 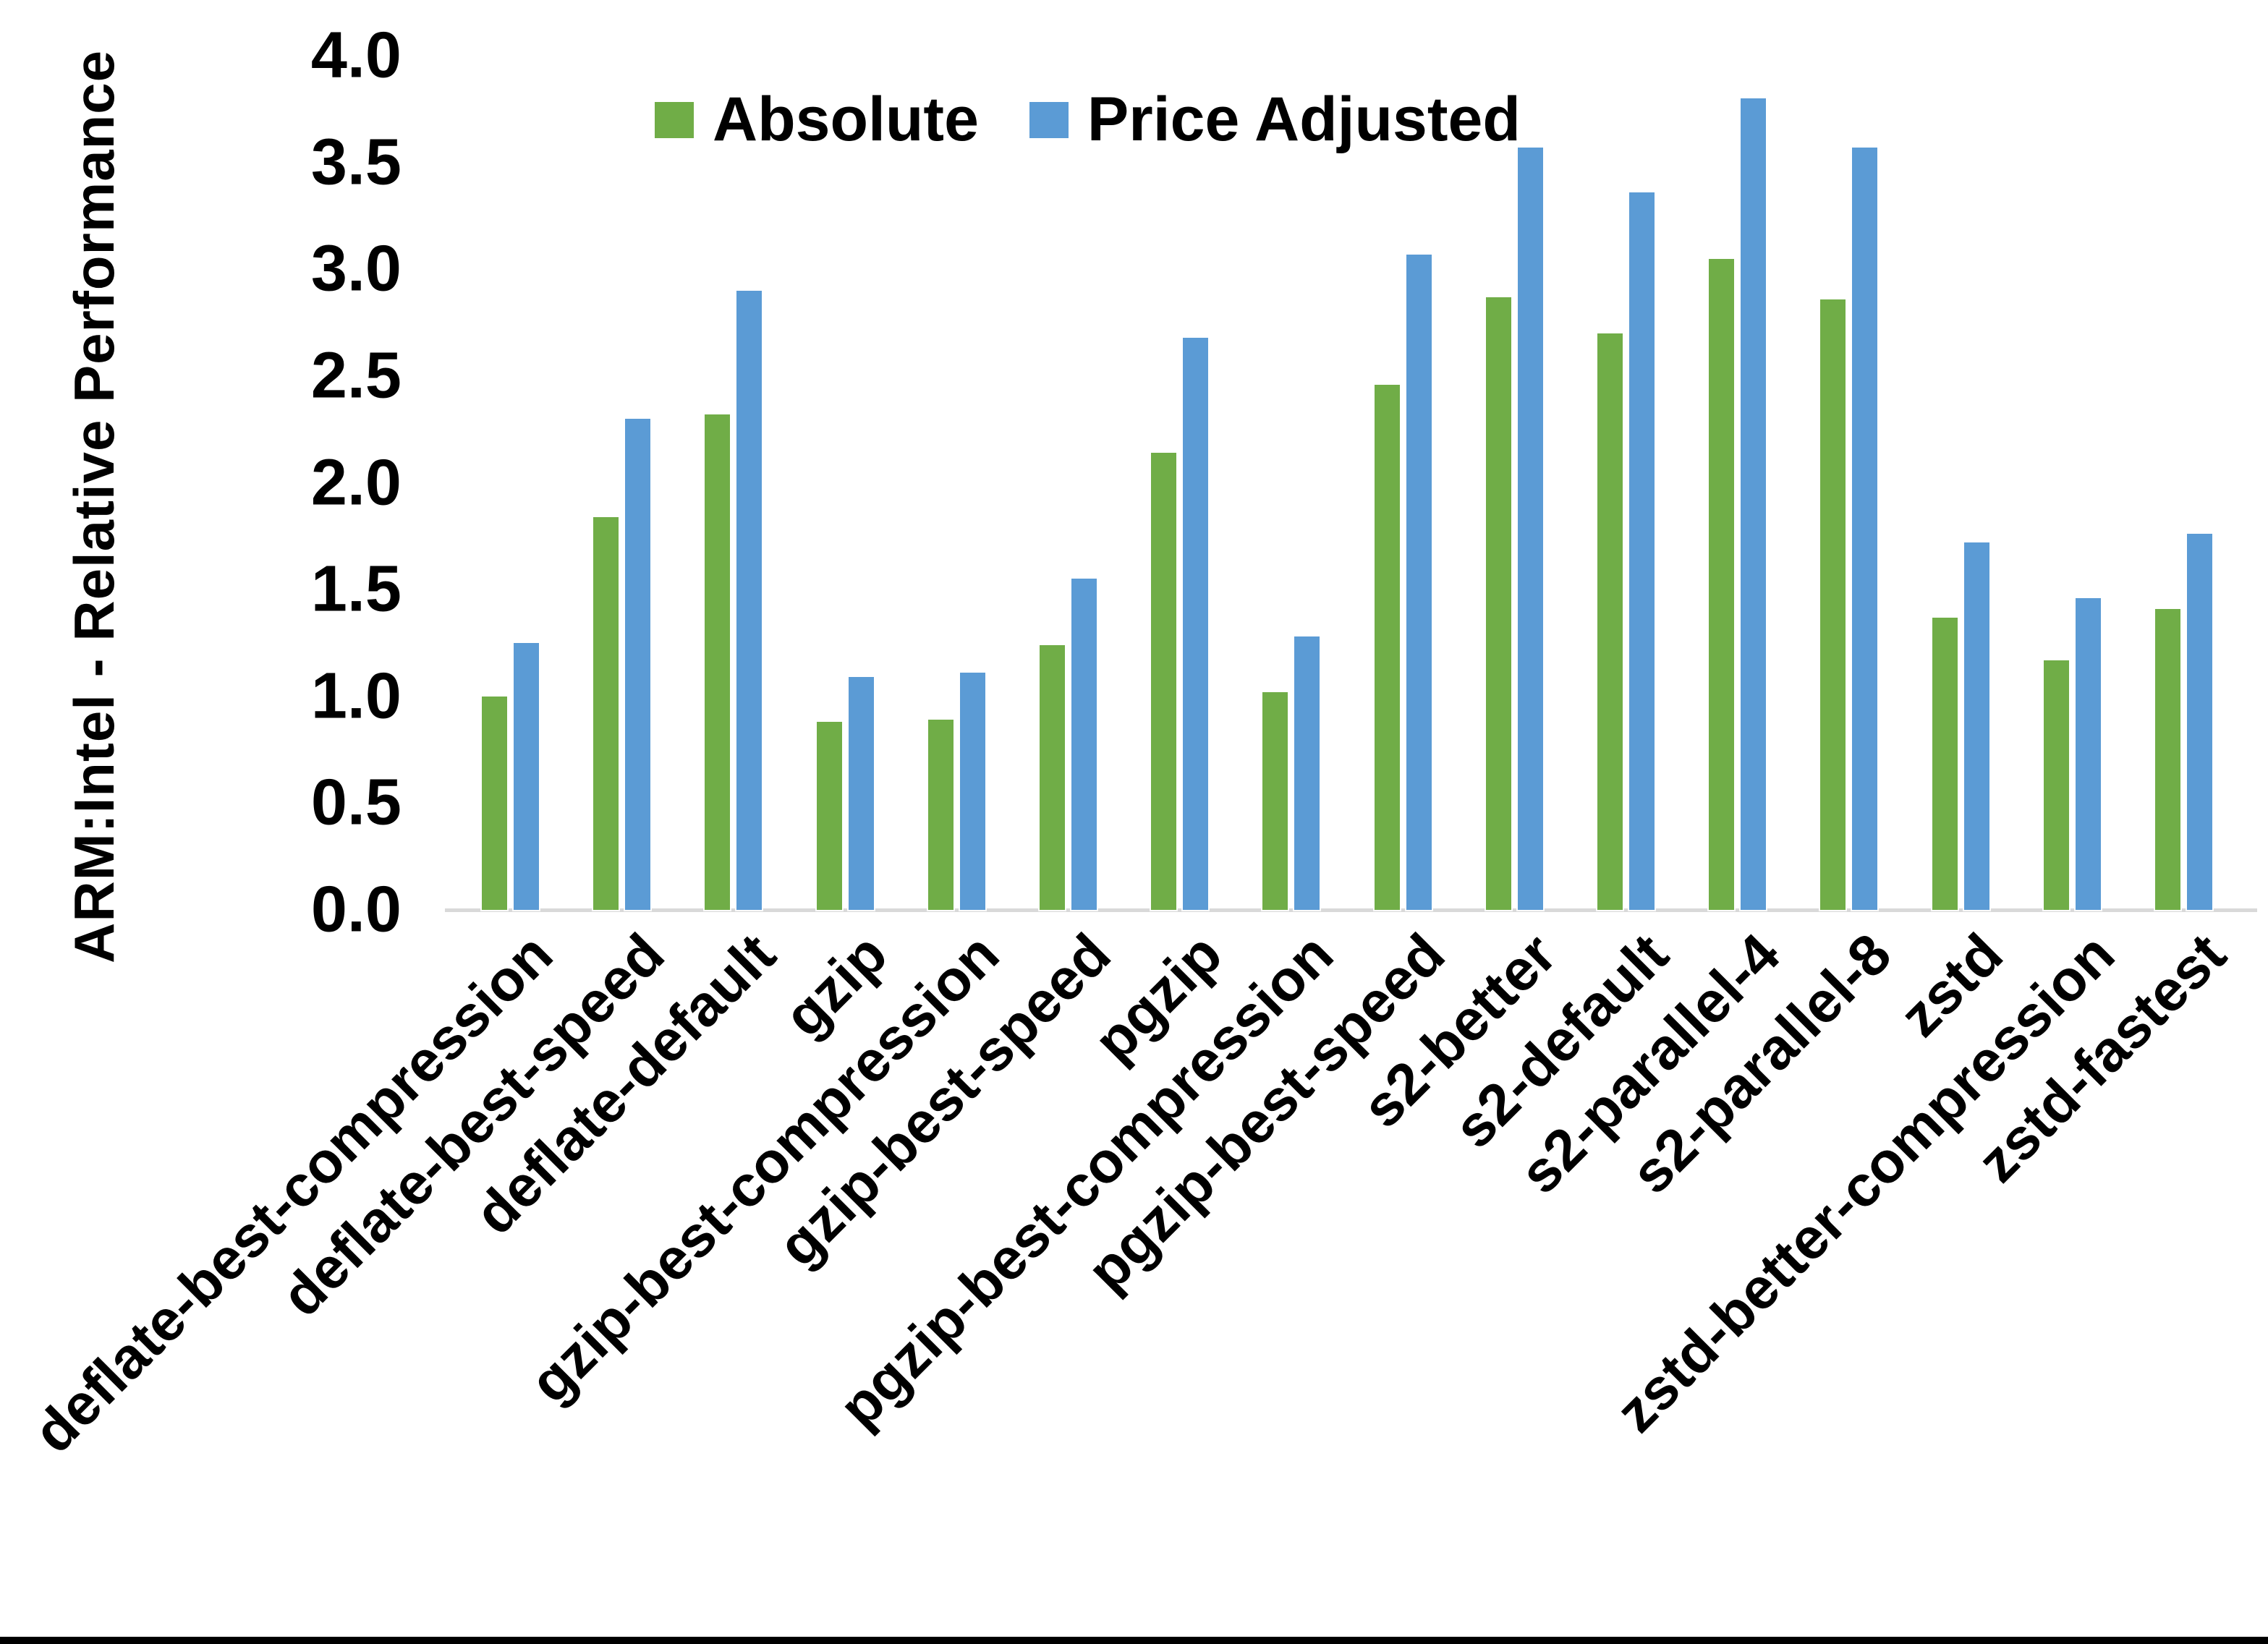 I want to click on bar-absolute-zstd, so click(x=1945, y=764).